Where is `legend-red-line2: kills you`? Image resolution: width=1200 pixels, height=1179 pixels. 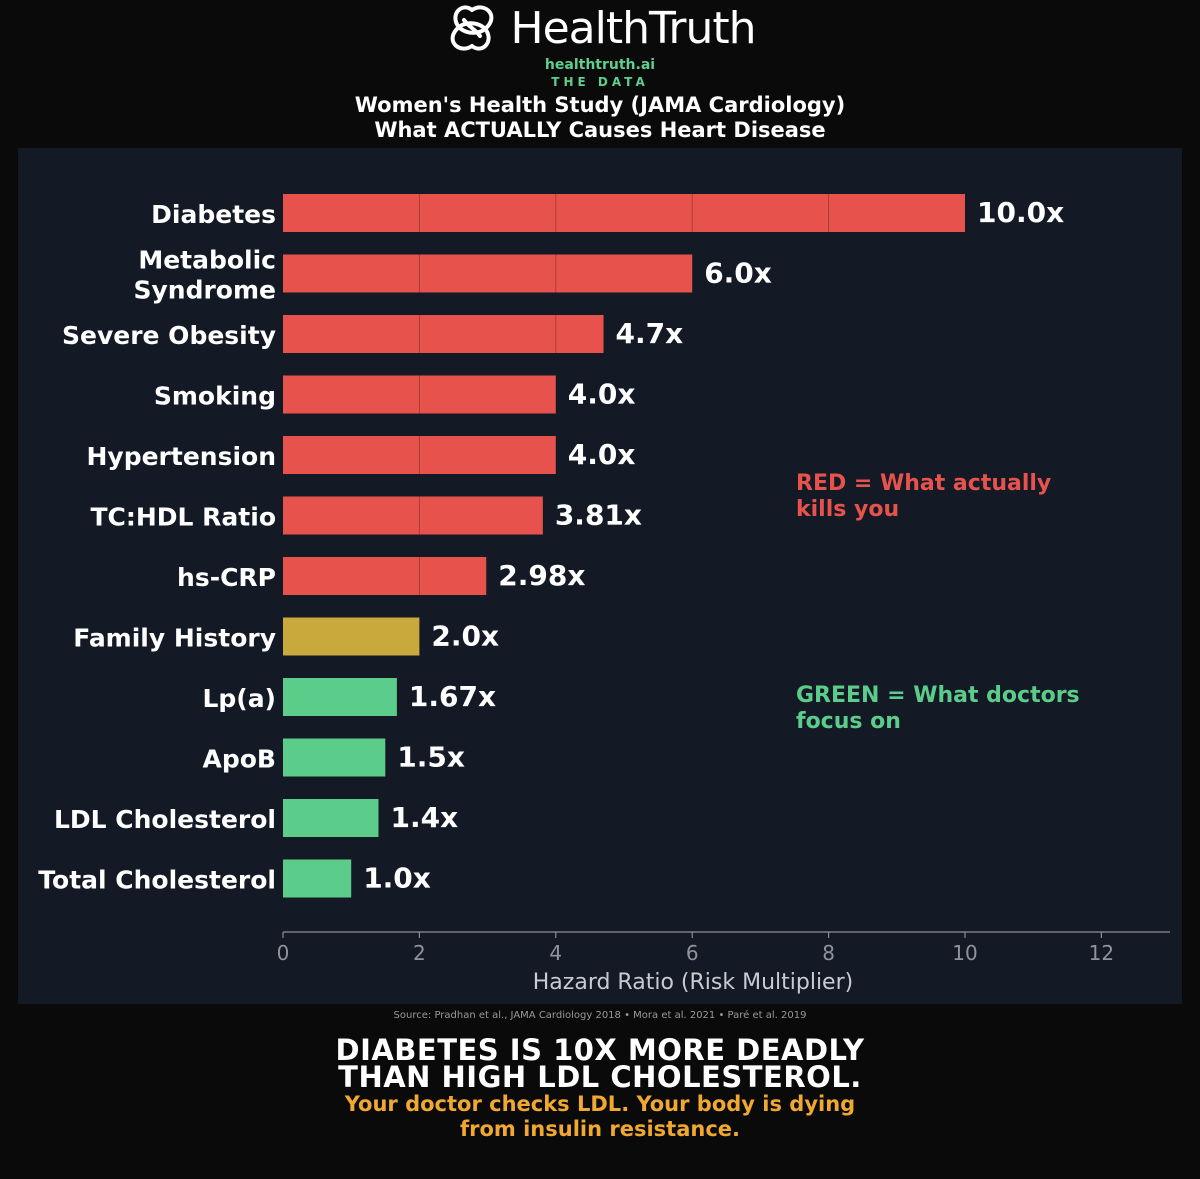
legend-red-line2: kills you is located at coordinates (847, 509).